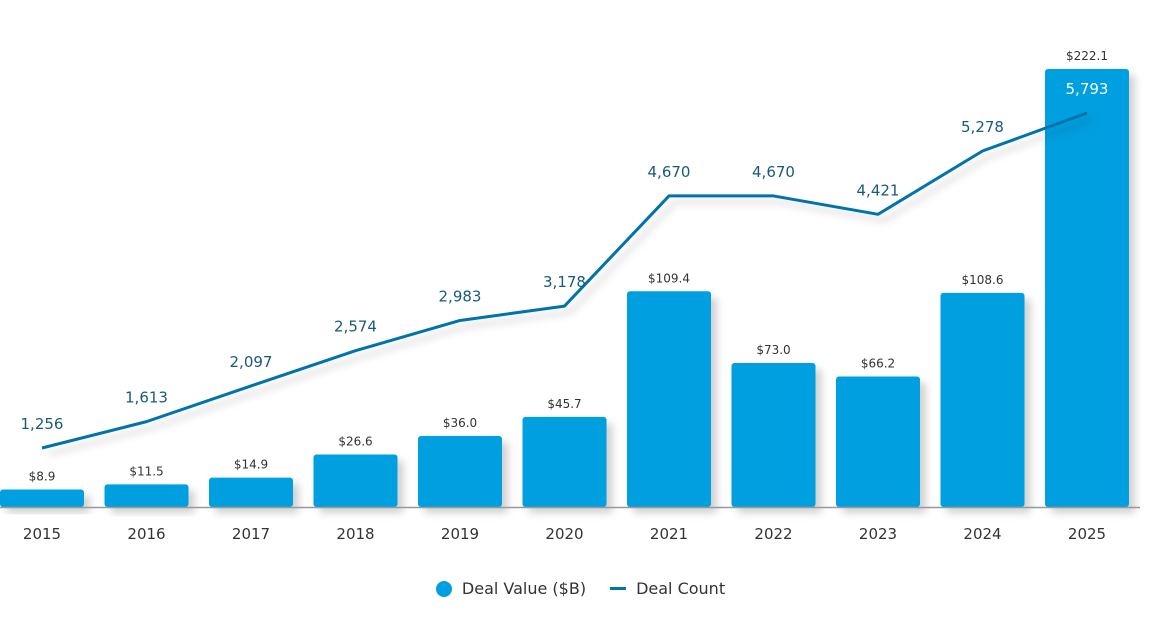  Describe the element at coordinates (460, 534) in the screenshot. I see `x-tick-label: 2019` at that location.